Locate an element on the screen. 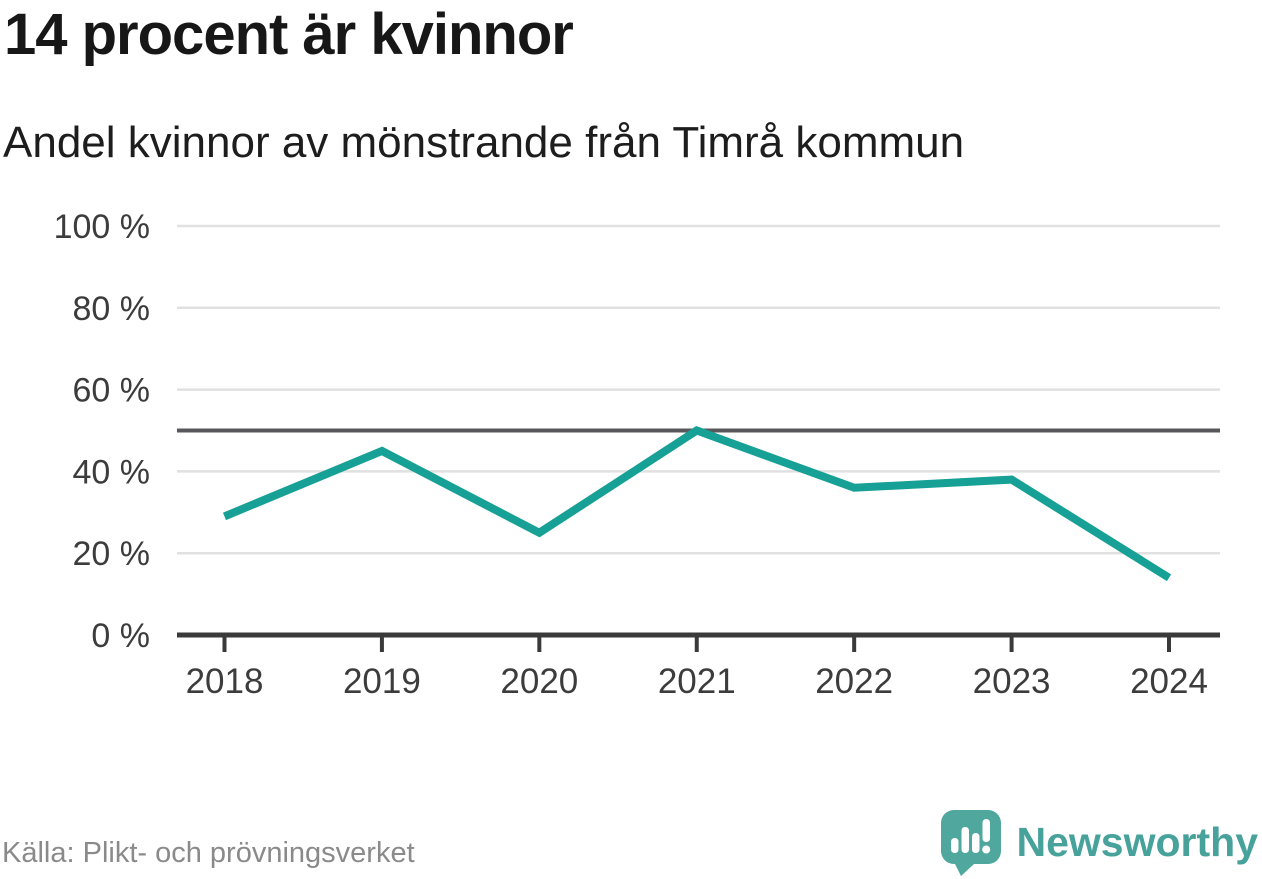 This screenshot has width=1262, height=879. y-axis-label: 40 % is located at coordinates (112, 472).